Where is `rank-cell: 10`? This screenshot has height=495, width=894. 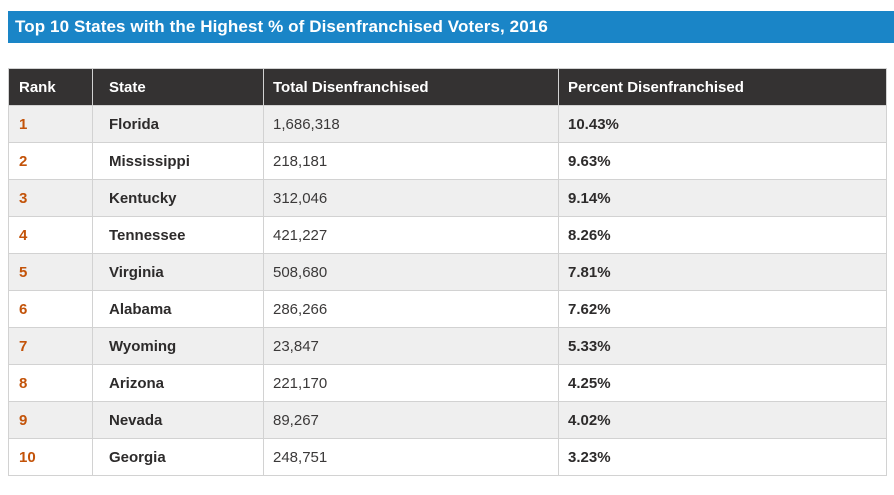
rank-cell: 10 is located at coordinates (50, 457).